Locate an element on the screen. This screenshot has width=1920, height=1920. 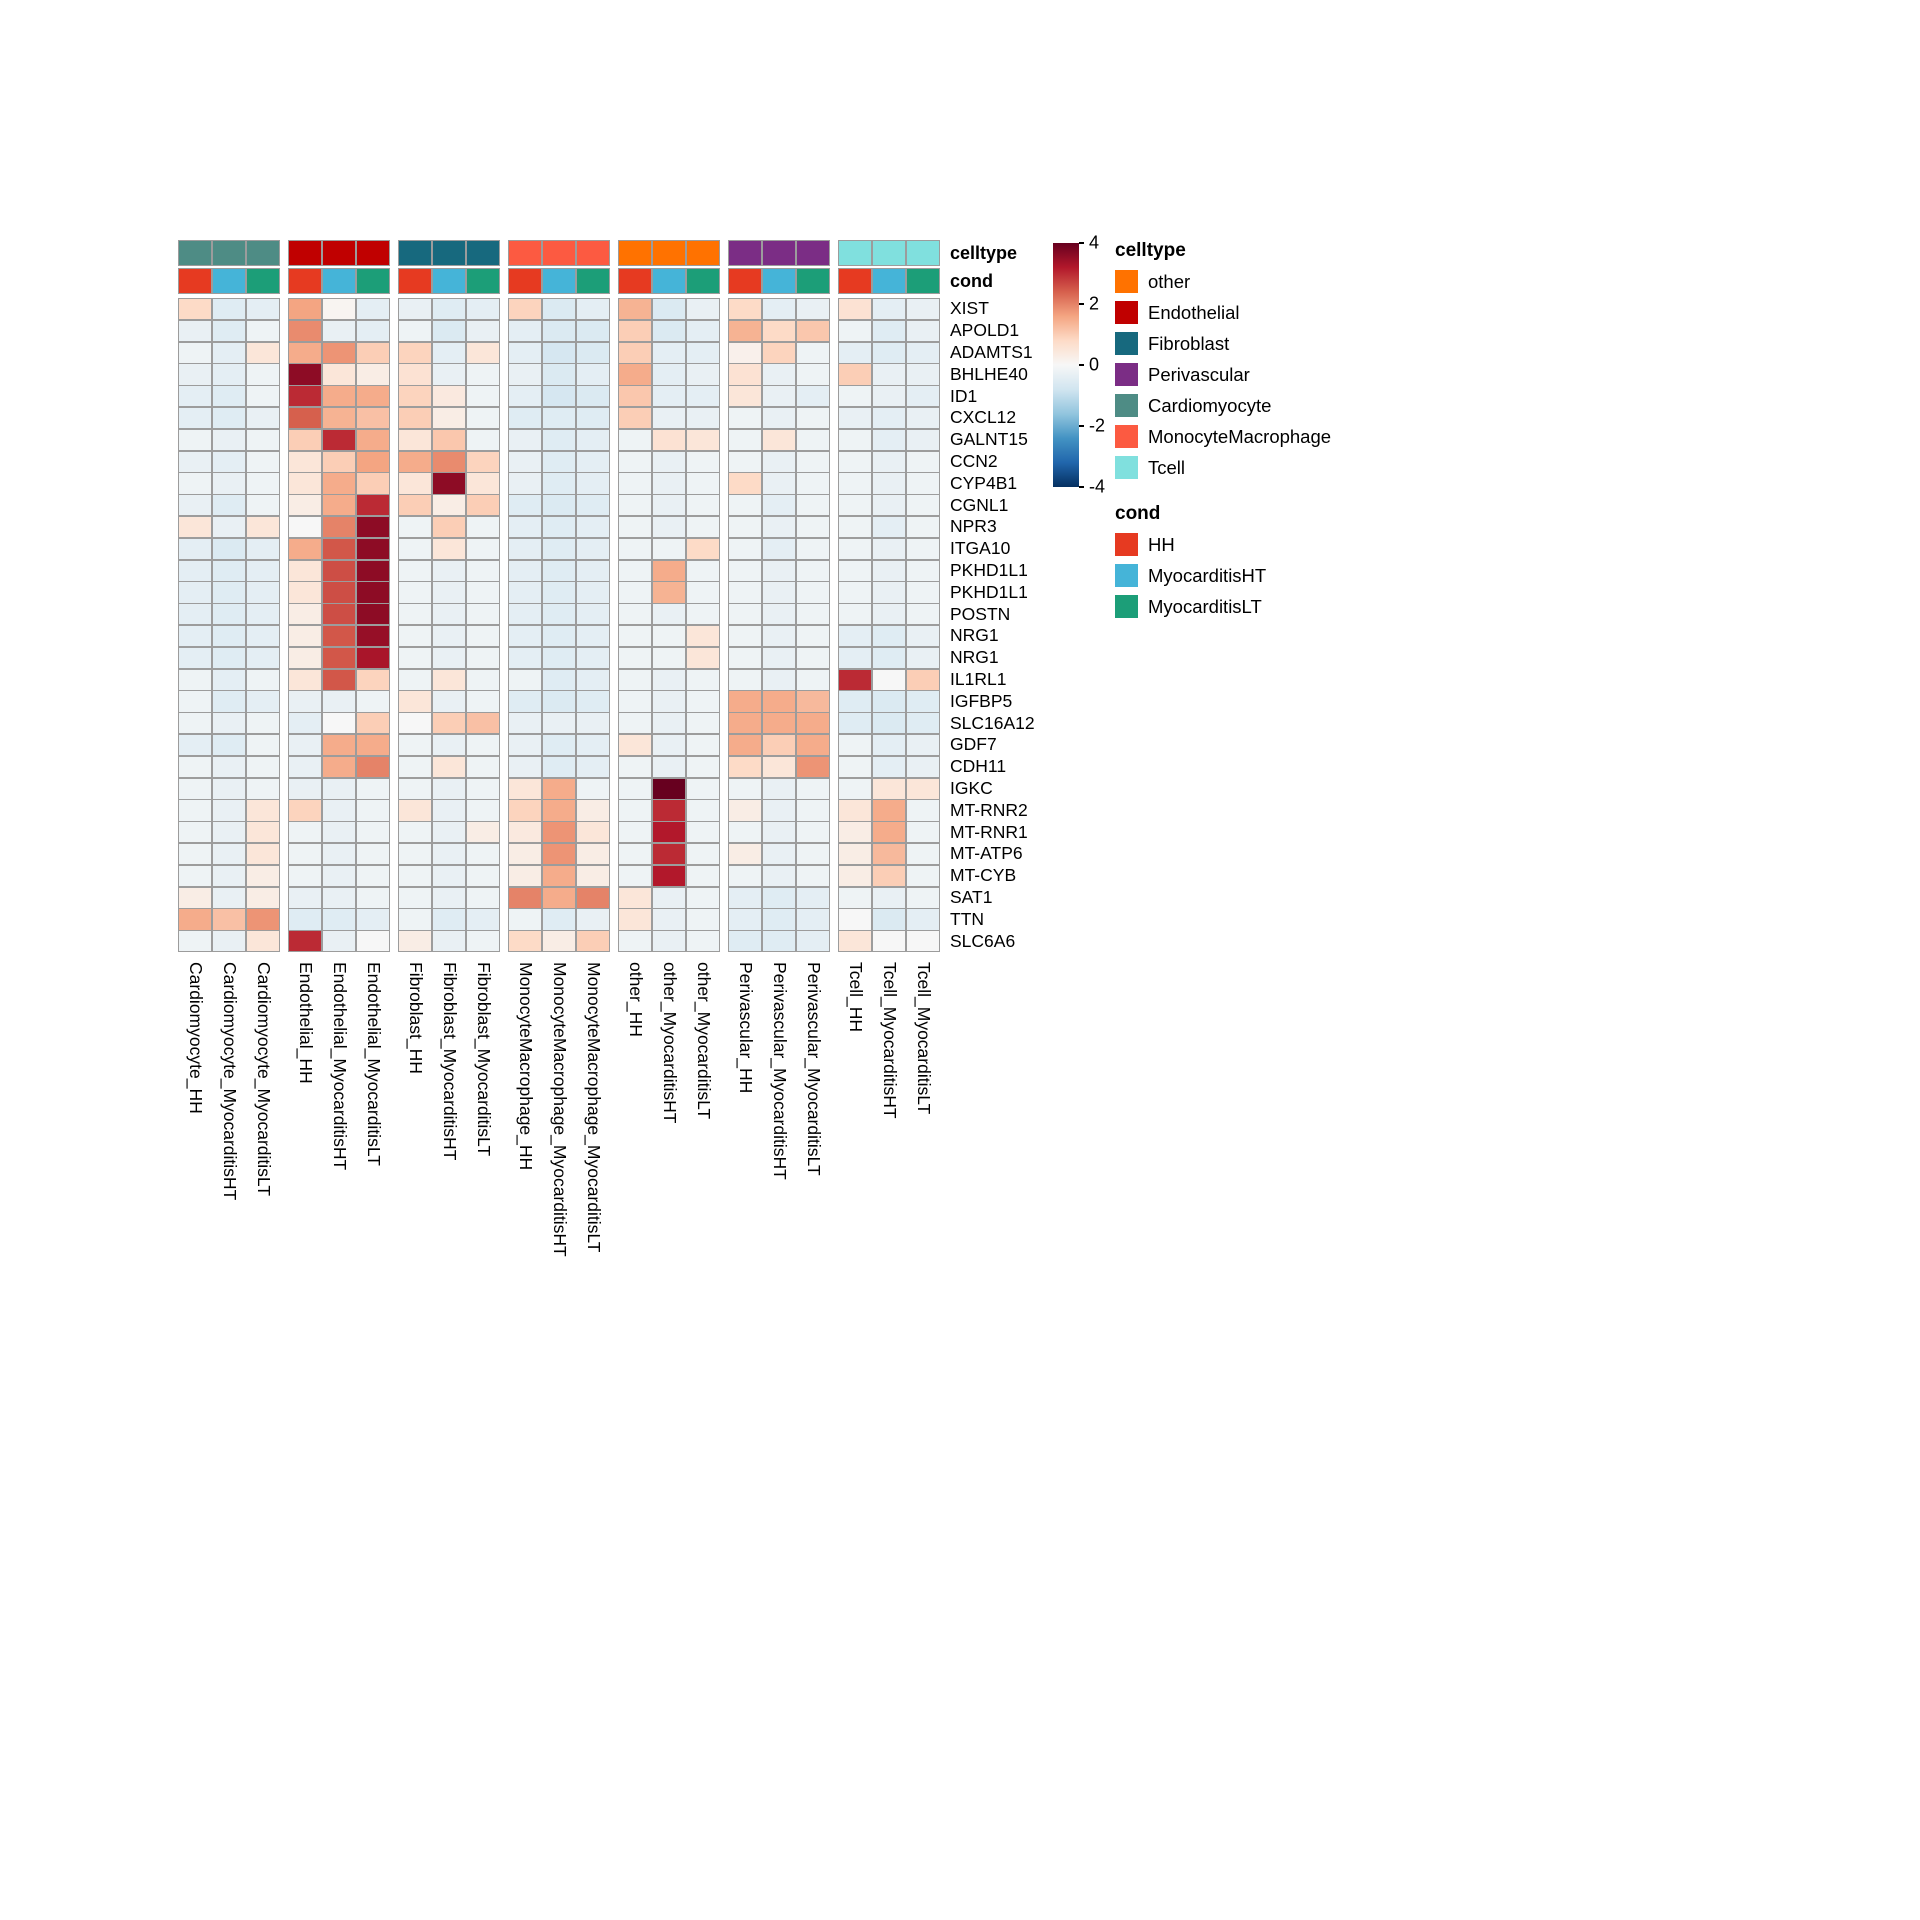
gene-label: CCN2 is located at coordinates (974, 460).